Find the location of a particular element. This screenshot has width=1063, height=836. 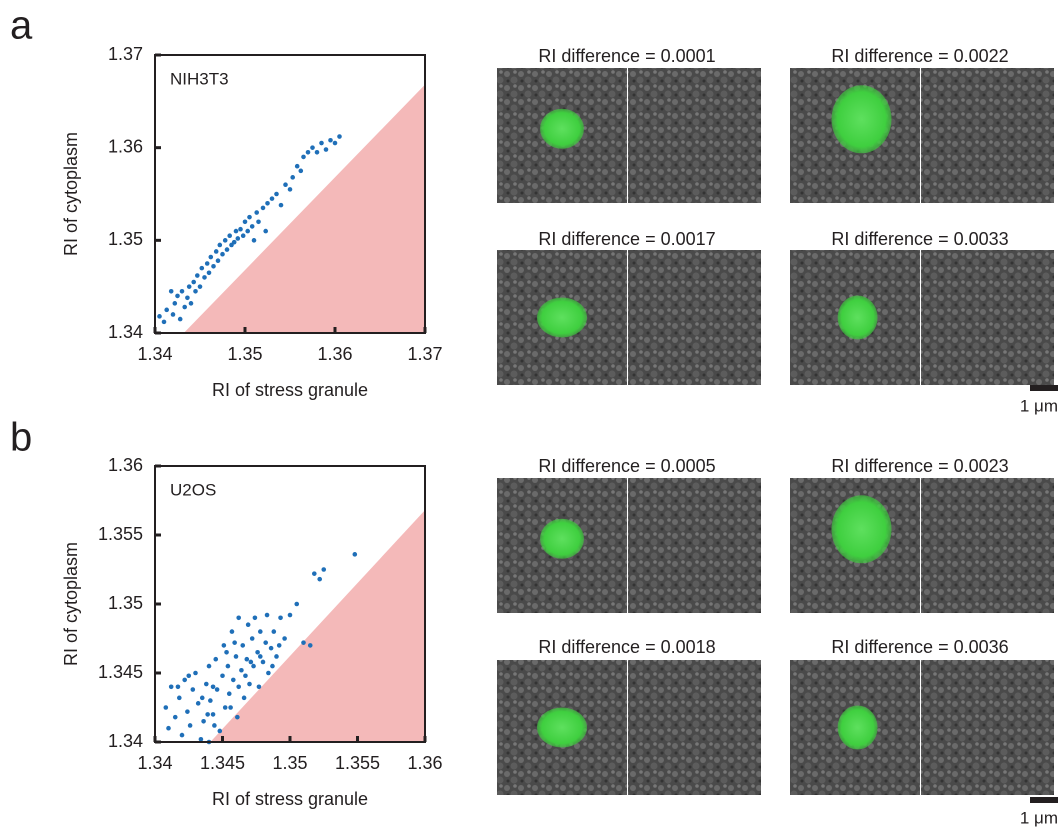

image-title: RI difference = 0.0022 is located at coordinates (919, 56).